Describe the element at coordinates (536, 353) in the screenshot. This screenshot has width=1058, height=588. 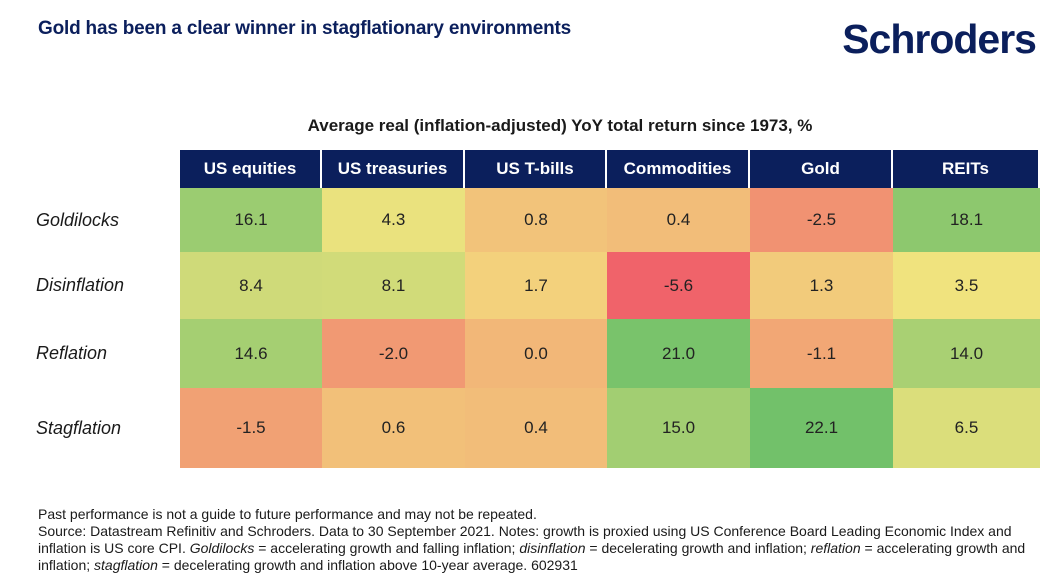
I see `heatmap-cell: 0.0` at that location.